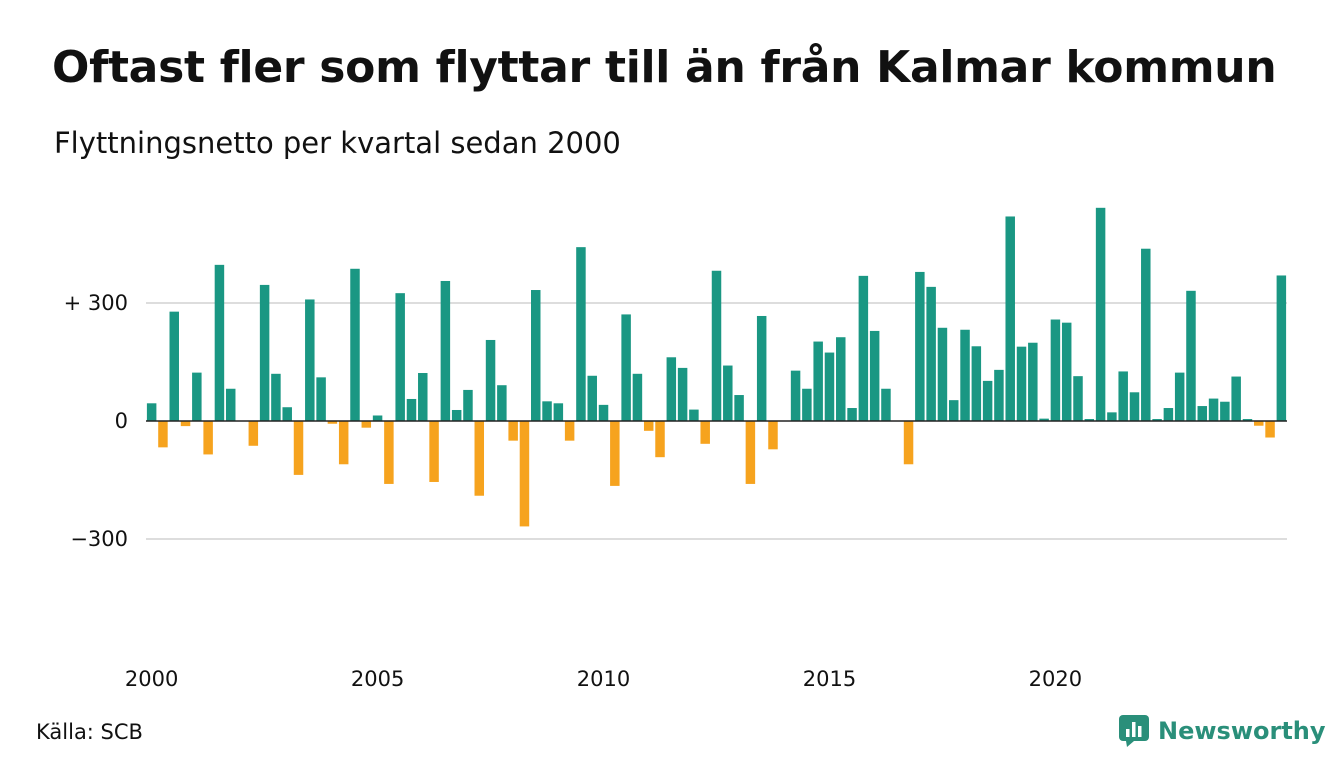 This screenshot has height=780, width=1340. What do you see at coordinates (151, 679) in the screenshot?
I see `x-tick-label: 2000` at bounding box center [151, 679].